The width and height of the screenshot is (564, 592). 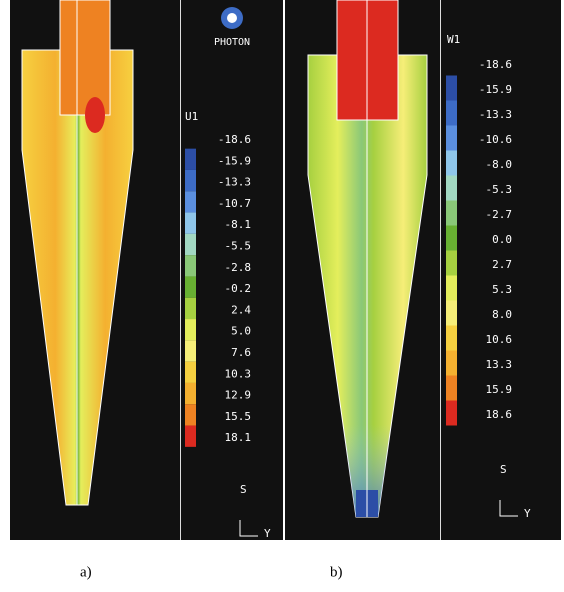 What do you see at coordinates (238, 246) in the screenshot?
I see `legend-label: -5.5` at bounding box center [238, 246].